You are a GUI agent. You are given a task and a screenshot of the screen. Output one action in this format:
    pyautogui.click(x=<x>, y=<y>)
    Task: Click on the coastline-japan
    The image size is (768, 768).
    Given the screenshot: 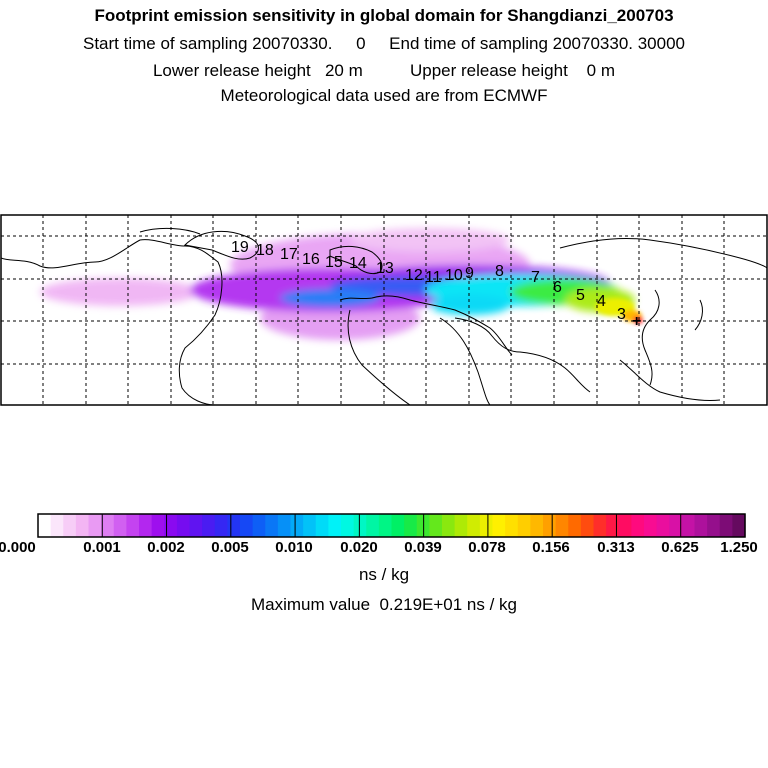 What is the action you would take?
    pyautogui.click(x=698, y=315)
    